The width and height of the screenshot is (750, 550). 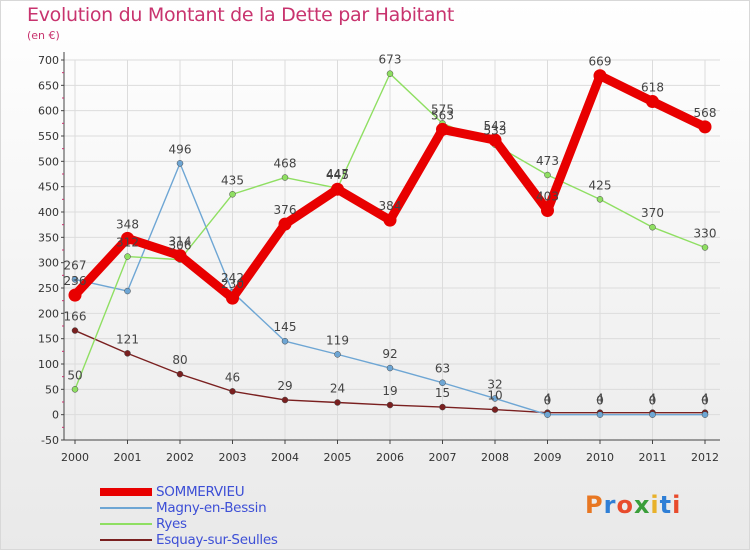 I want to click on data-label: 384, so click(x=390, y=206).